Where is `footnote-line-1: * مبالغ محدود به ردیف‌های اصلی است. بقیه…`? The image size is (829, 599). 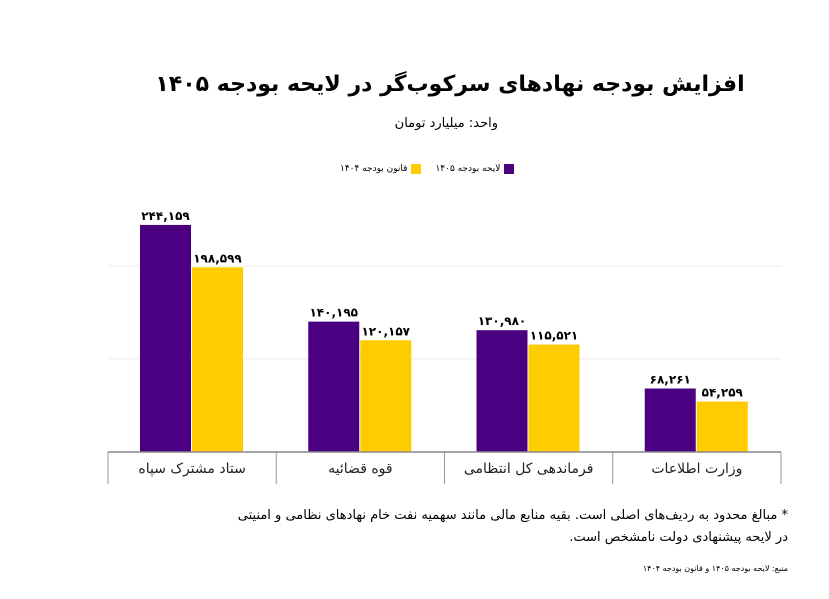
footnote-line-1: * مبالغ محدود به ردیف‌های اصلی است. بقیه… is located at coordinates (512, 515).